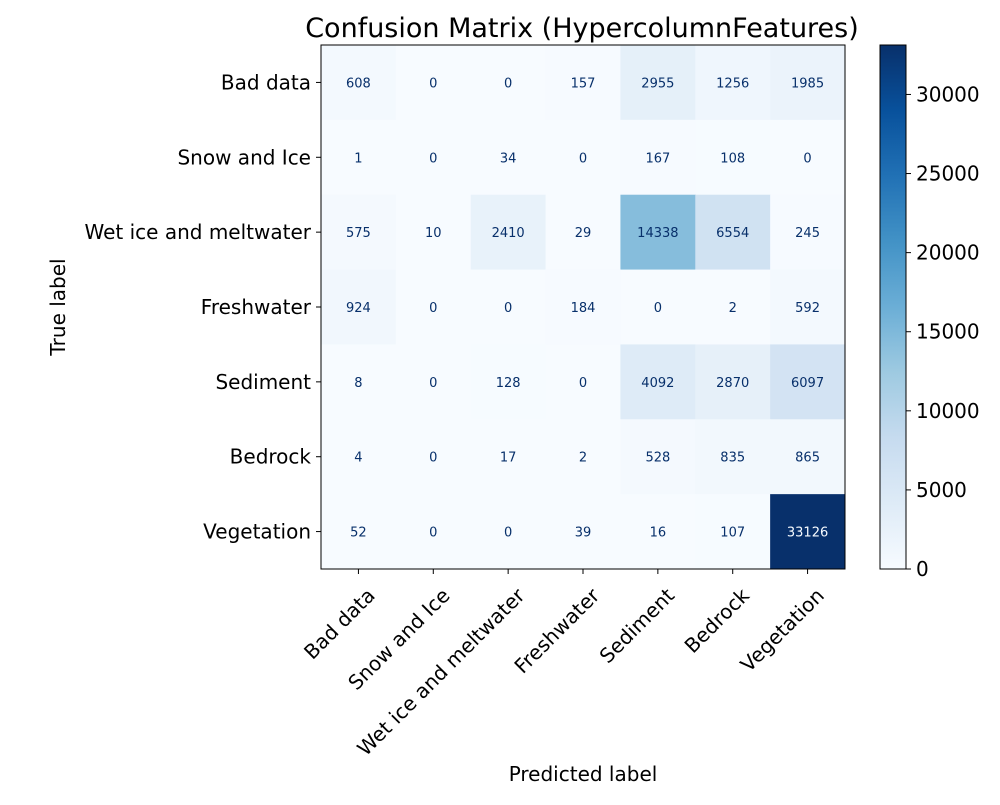 The height and width of the screenshot is (805, 1000). Describe the element at coordinates (583, 83) in the screenshot. I see `cell-value-label: 157` at that location.